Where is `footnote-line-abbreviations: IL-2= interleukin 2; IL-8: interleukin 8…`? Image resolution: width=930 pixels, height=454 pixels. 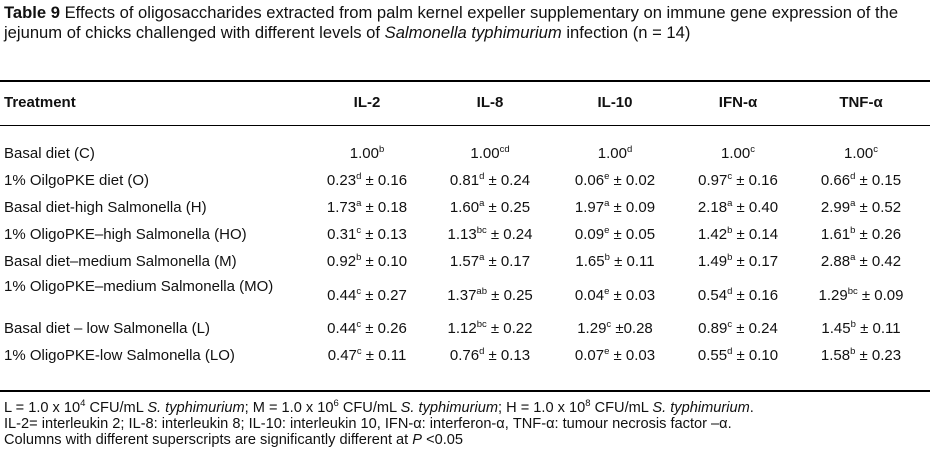
footnote-line-abbreviations: IL-2= interleukin 2; IL-8: interleukin 8… is located at coordinates (368, 424).